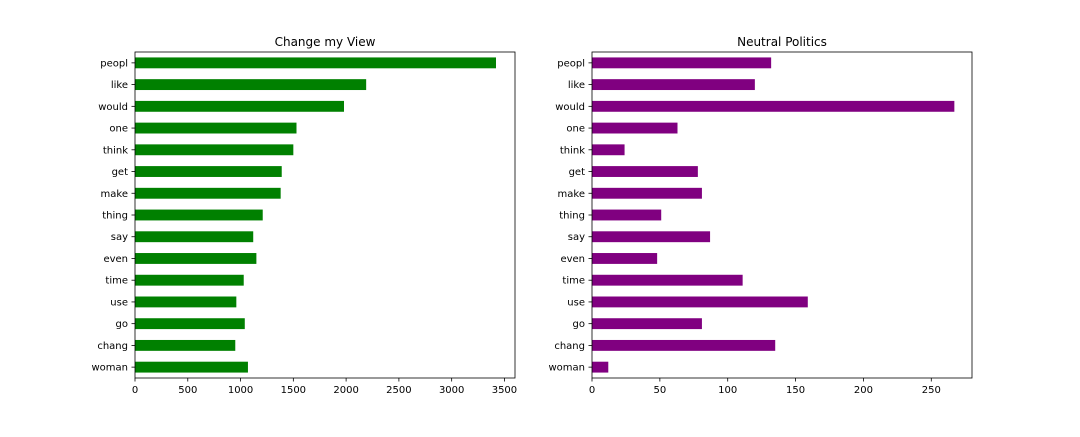 Image resolution: width=1080 pixels, height=437 pixels. What do you see at coordinates (782, 42) in the screenshot?
I see `chart-title: Neutral Politics` at bounding box center [782, 42].